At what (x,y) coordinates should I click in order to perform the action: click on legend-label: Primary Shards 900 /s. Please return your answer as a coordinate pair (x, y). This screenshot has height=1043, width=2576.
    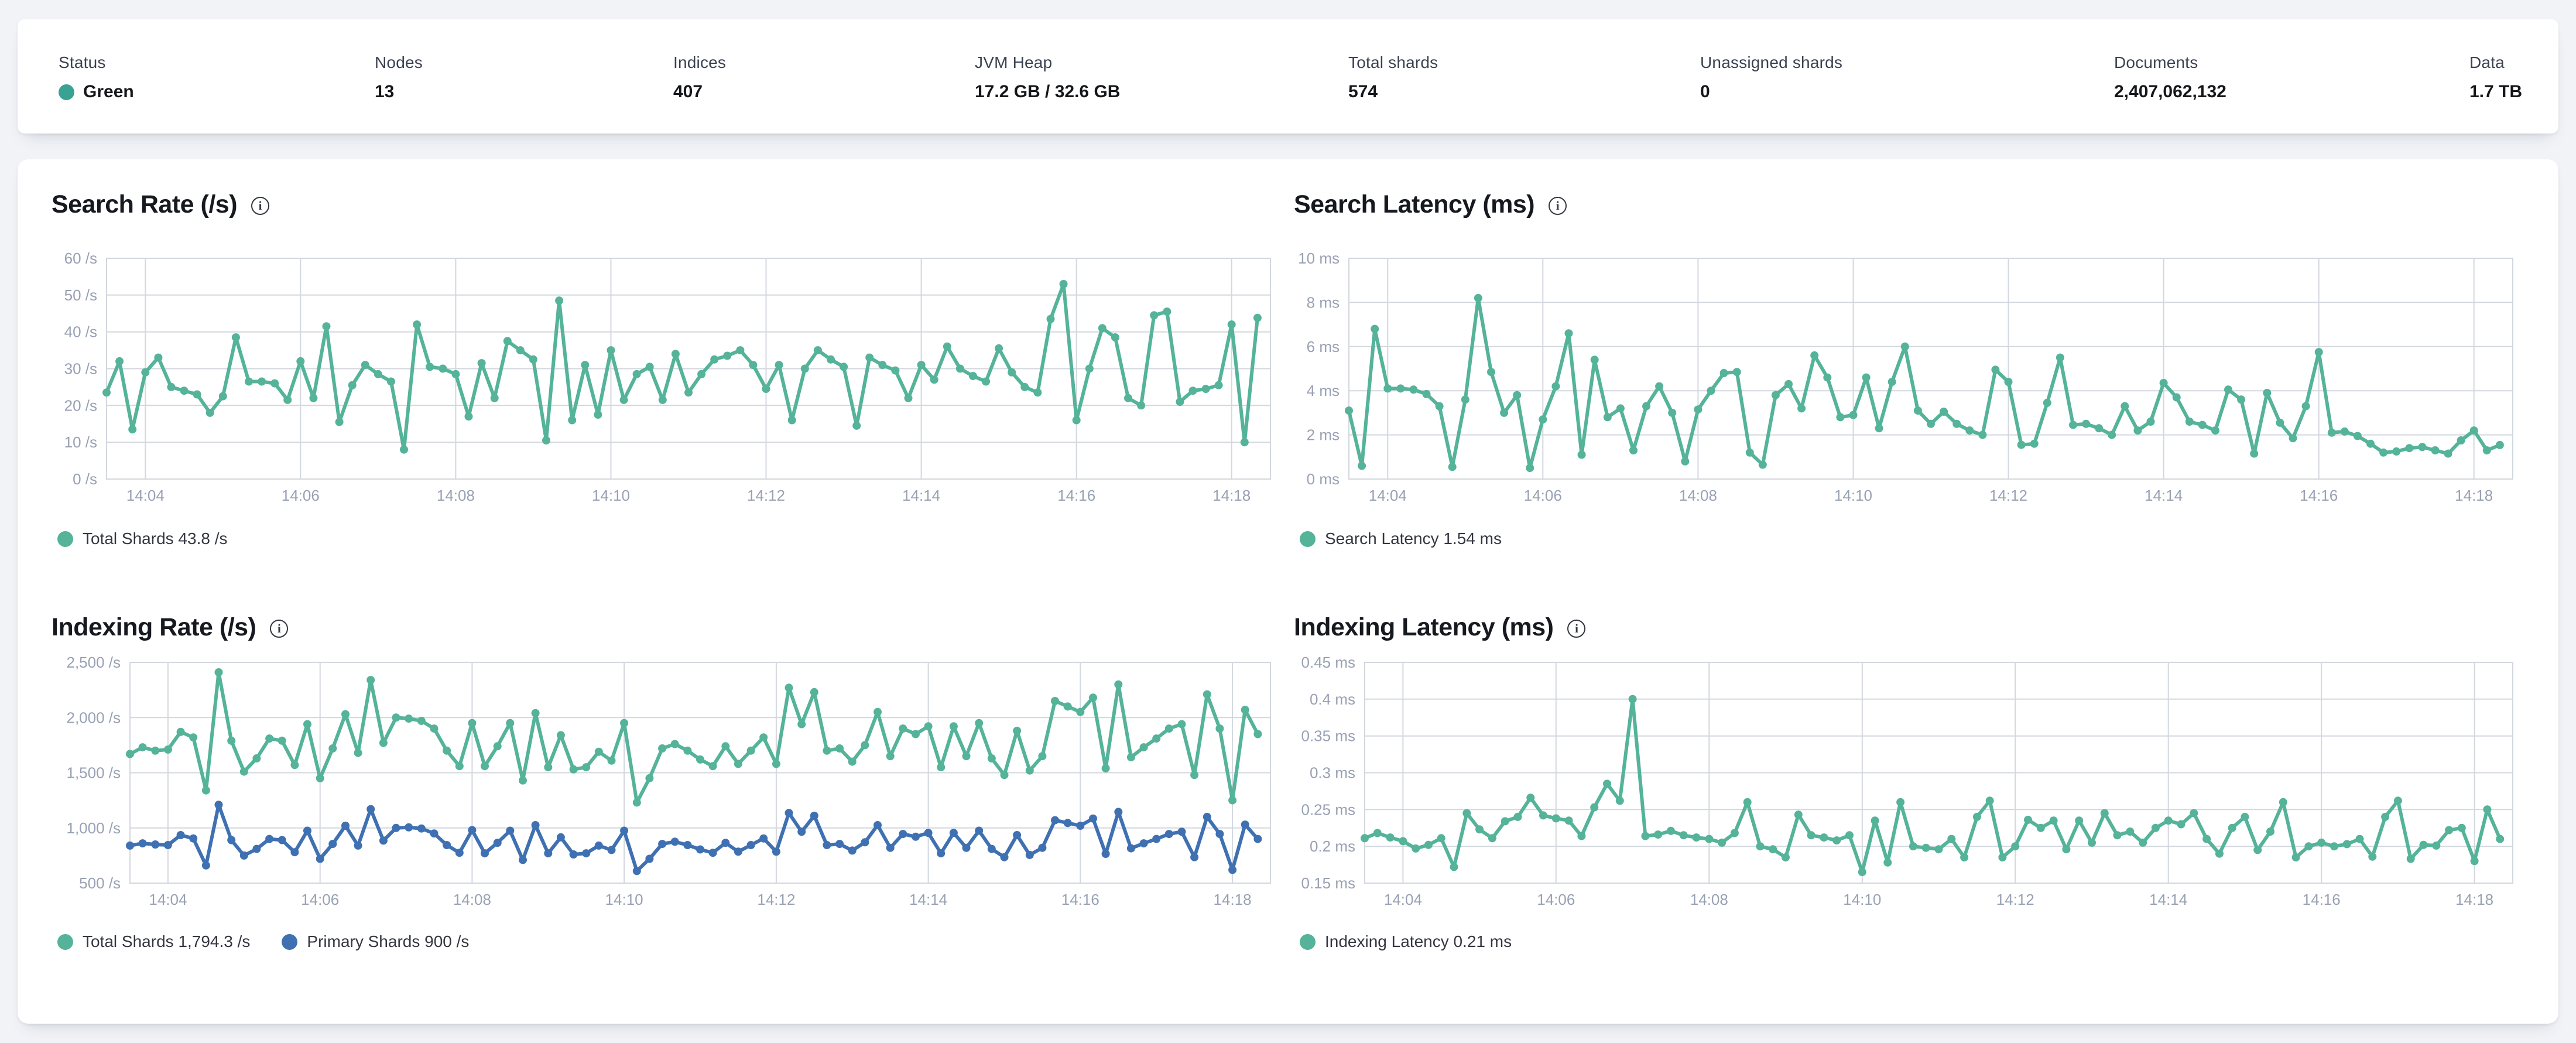
    Looking at the image, I should click on (388, 941).